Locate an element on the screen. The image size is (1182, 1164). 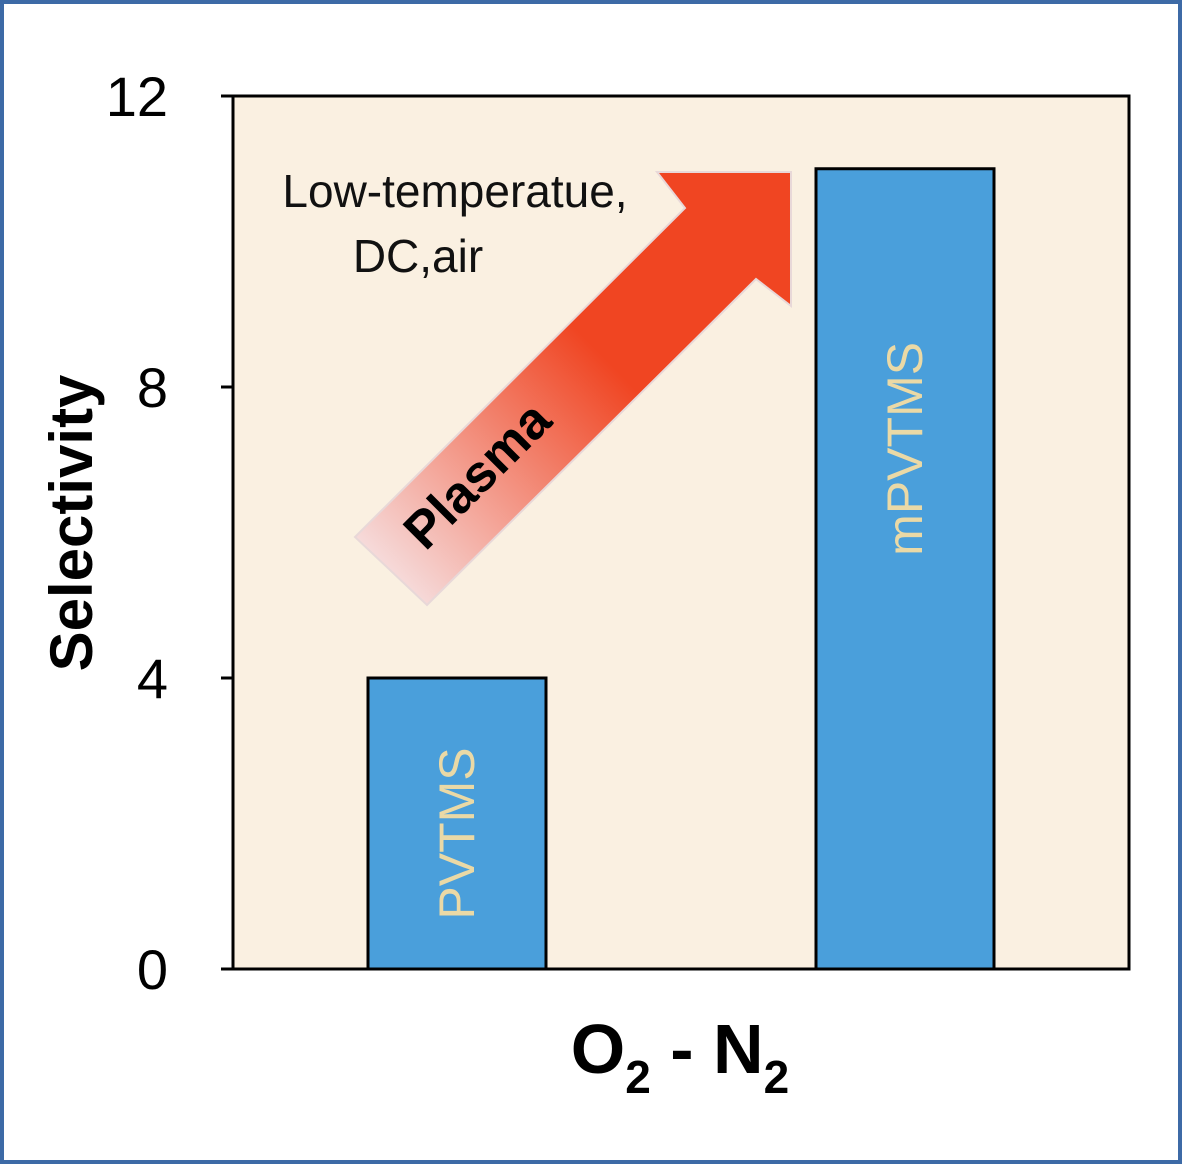
annotation-line-2: DC,air is located at coordinates (418, 256).